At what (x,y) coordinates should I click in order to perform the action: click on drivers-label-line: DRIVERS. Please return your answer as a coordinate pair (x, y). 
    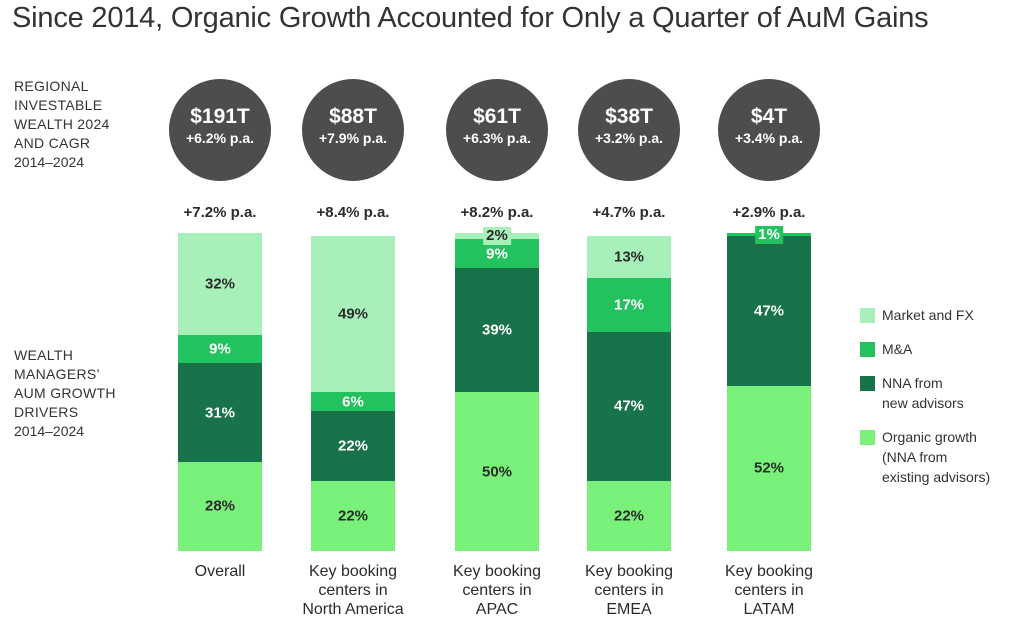
    Looking at the image, I should click on (46, 412).